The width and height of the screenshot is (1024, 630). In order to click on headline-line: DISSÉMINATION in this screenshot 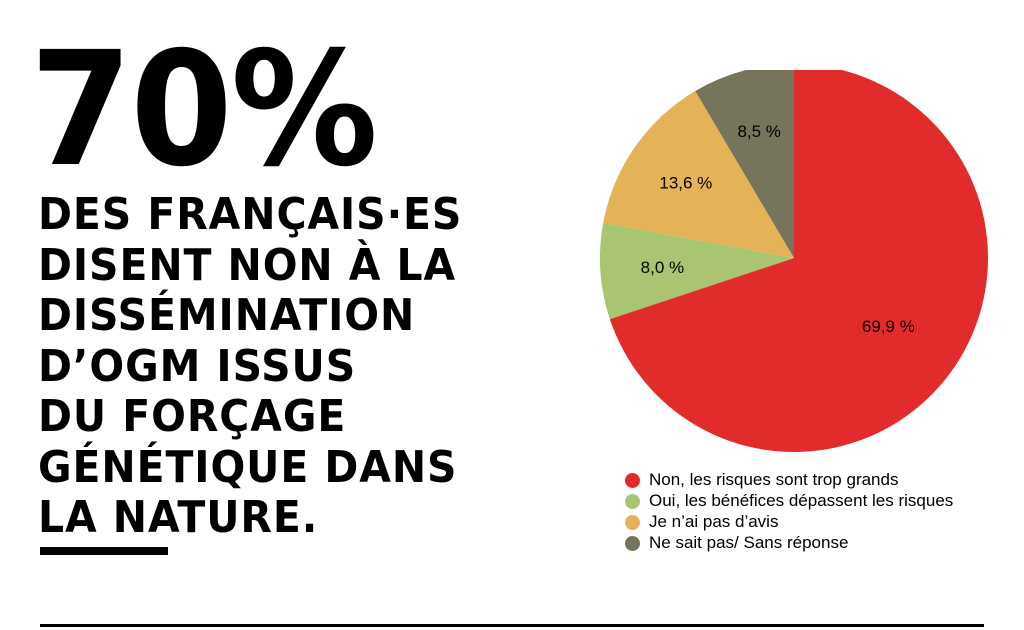, I will do `click(227, 315)`.